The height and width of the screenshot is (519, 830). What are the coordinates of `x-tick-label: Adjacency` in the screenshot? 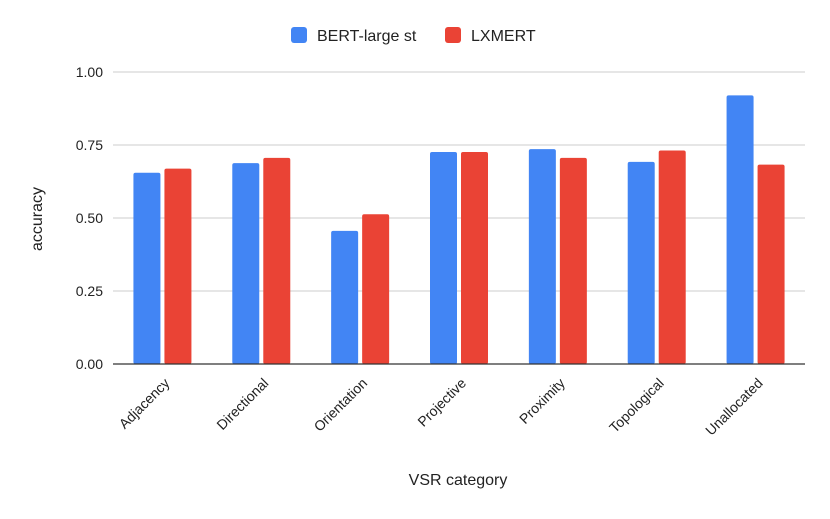 It's located at (144, 403).